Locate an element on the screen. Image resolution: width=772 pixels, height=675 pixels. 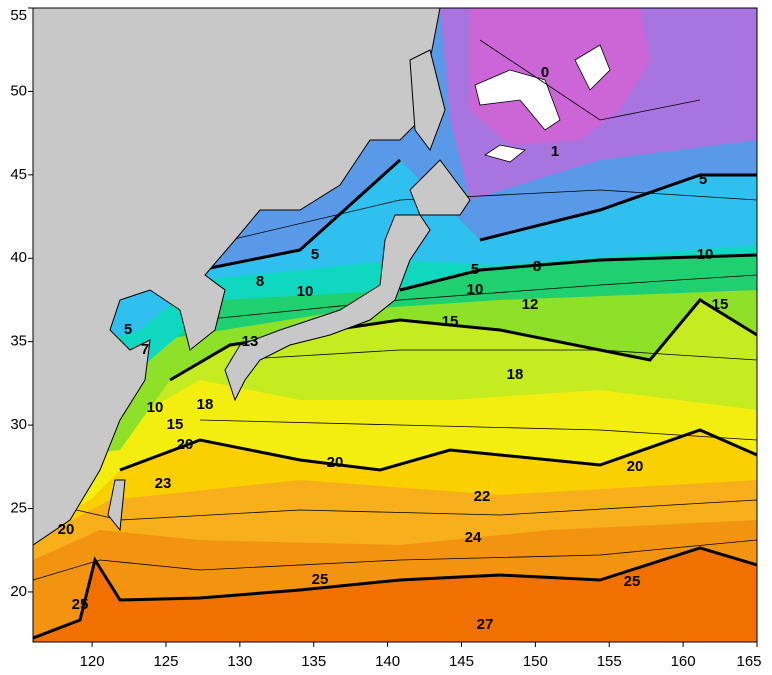
contour-label: 24 is located at coordinates (473, 537).